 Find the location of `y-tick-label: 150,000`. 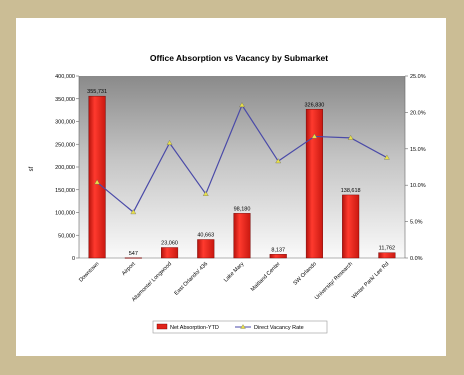

y-tick-label: 150,000 is located at coordinates (65, 191).